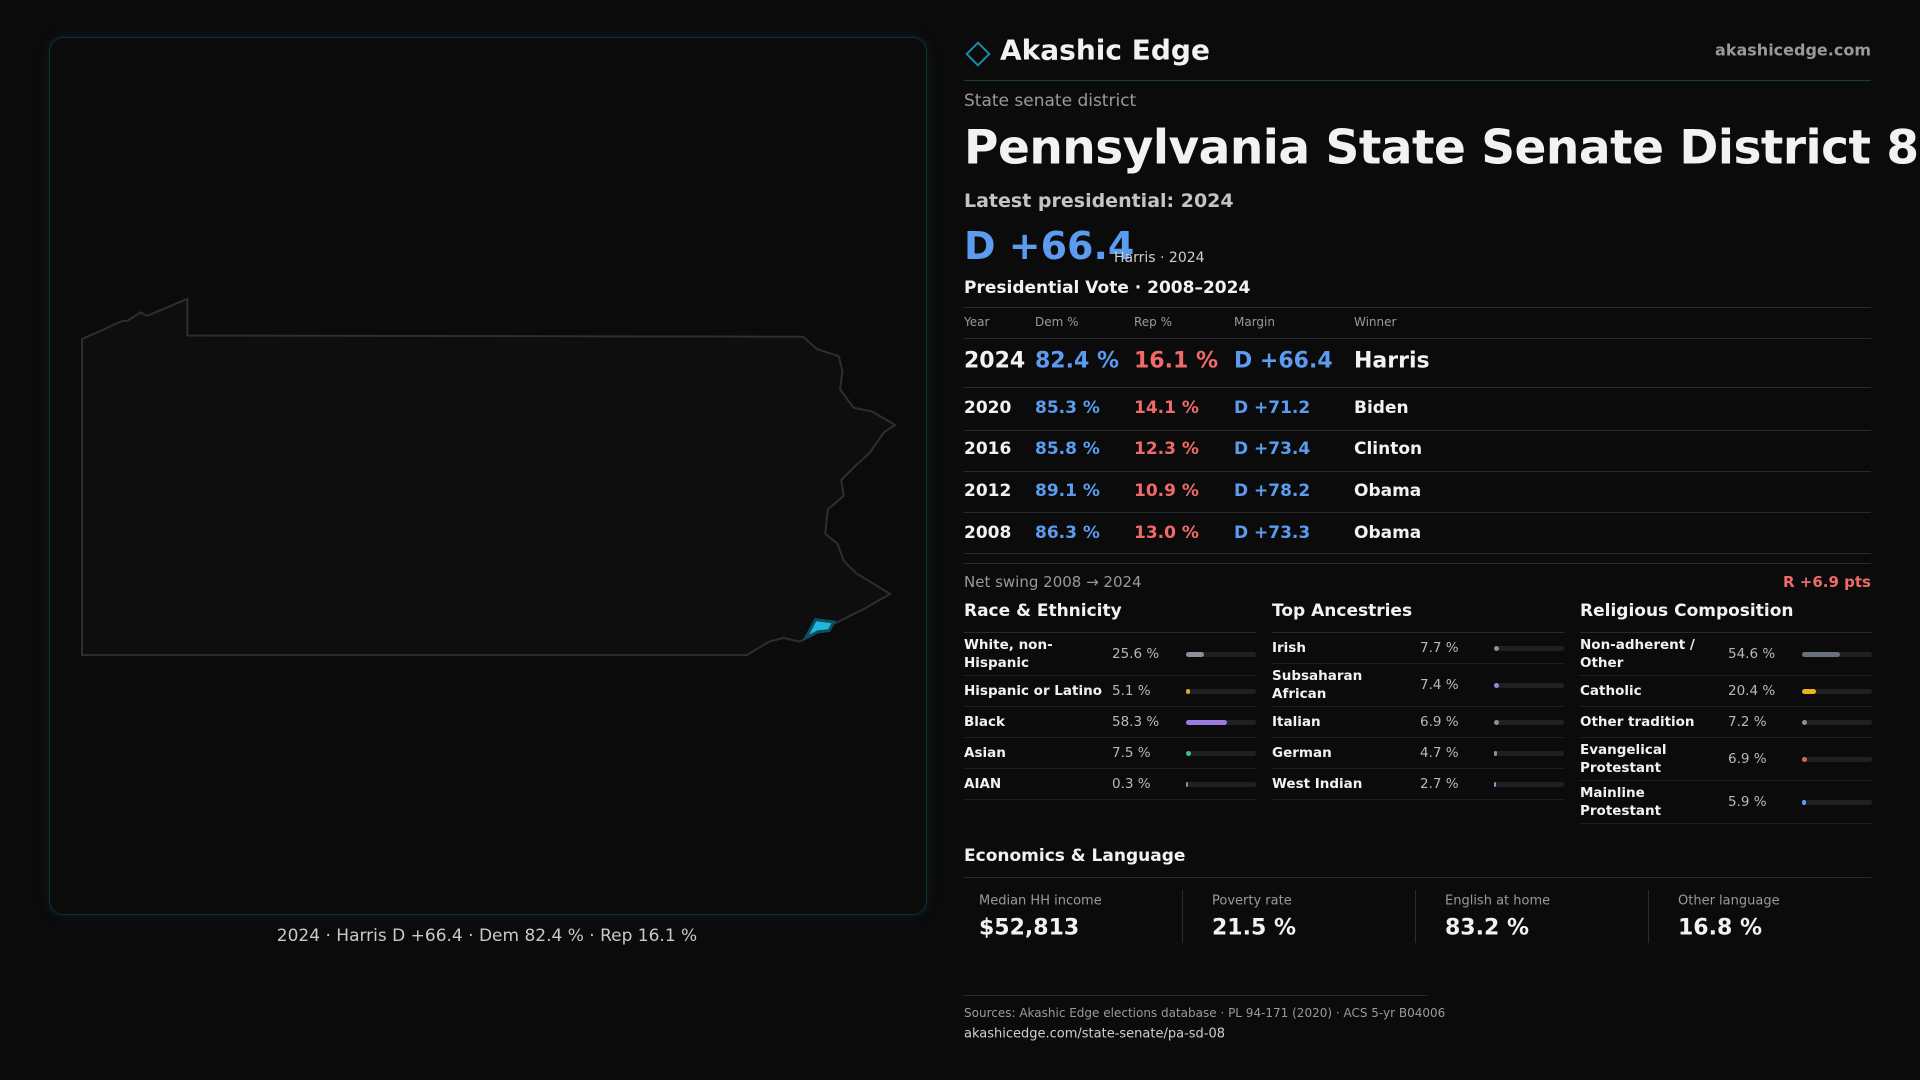  Describe the element at coordinates (1053, 582) in the screenshot. I see `swing-label: Net swing 2008 → 2024` at that location.